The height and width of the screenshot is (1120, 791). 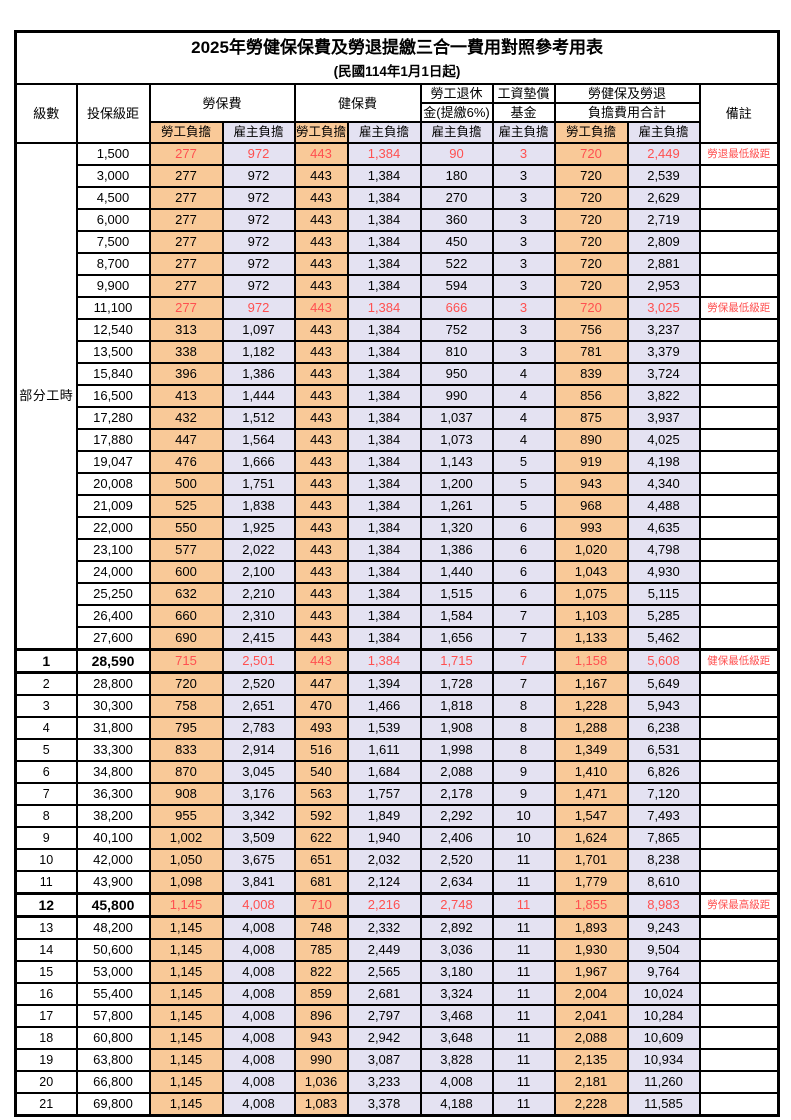 What do you see at coordinates (46, 950) in the screenshot?
I see `cell-level: 14` at bounding box center [46, 950].